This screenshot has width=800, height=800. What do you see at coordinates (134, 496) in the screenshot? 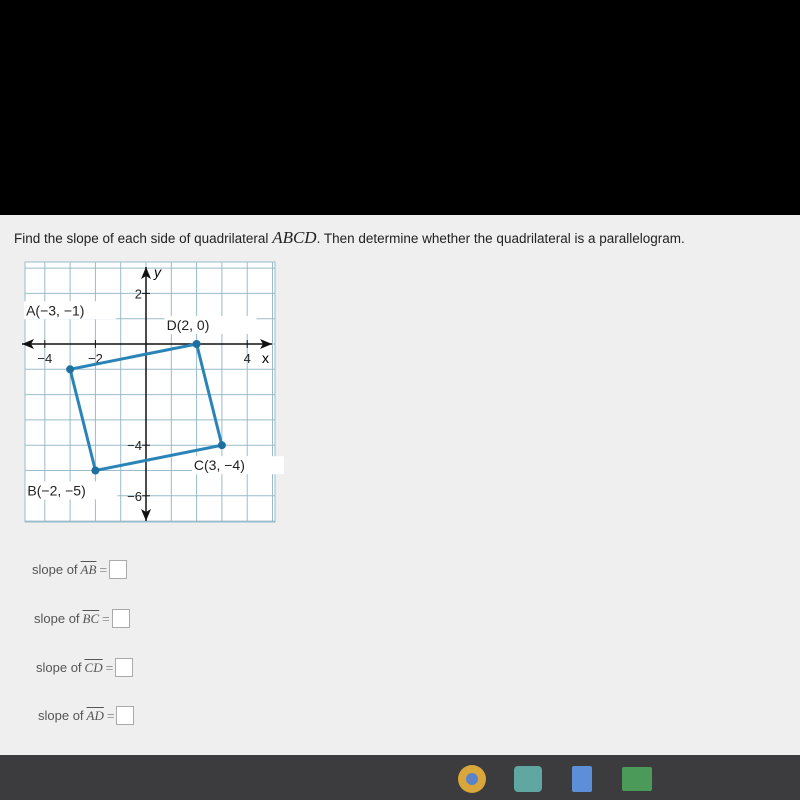
I see `y-tick-label: −6` at bounding box center [134, 496].